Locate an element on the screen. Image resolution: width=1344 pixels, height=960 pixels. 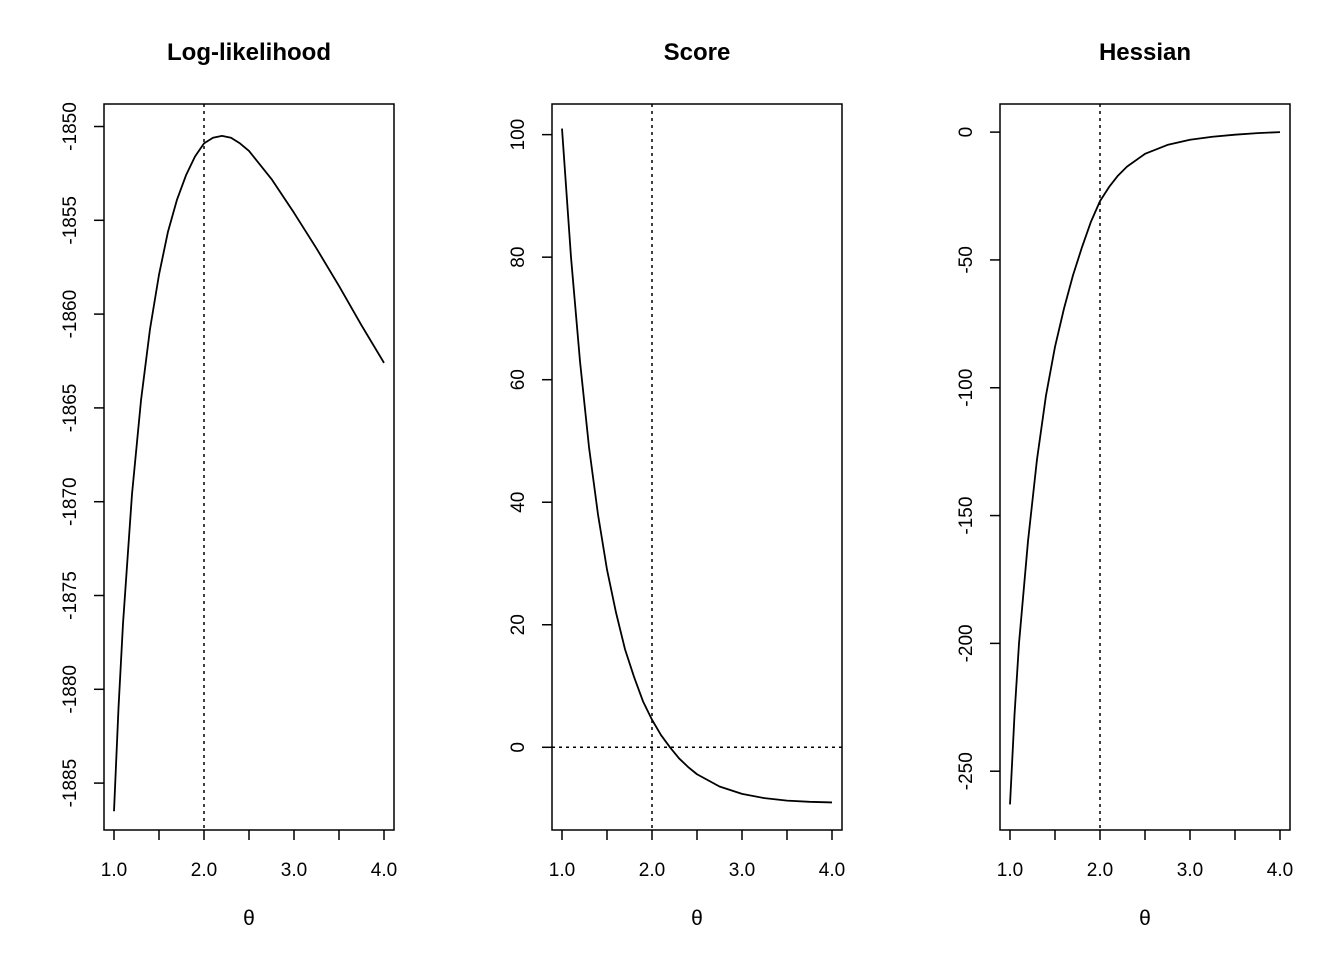
y-axis: -250 -200 -150 -100 -50 0 is located at coordinates (978, 458).